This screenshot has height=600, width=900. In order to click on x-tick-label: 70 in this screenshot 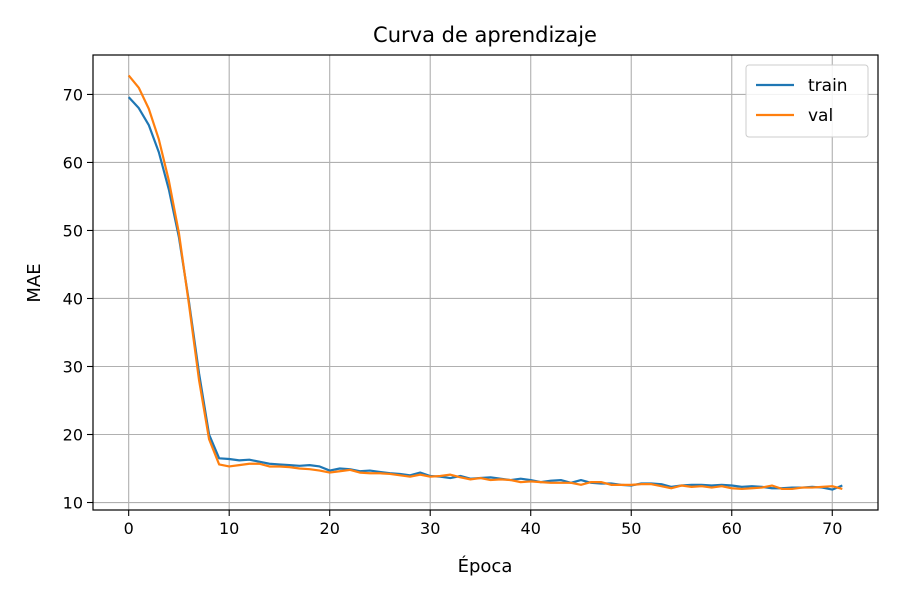, I will do `click(832, 528)`.